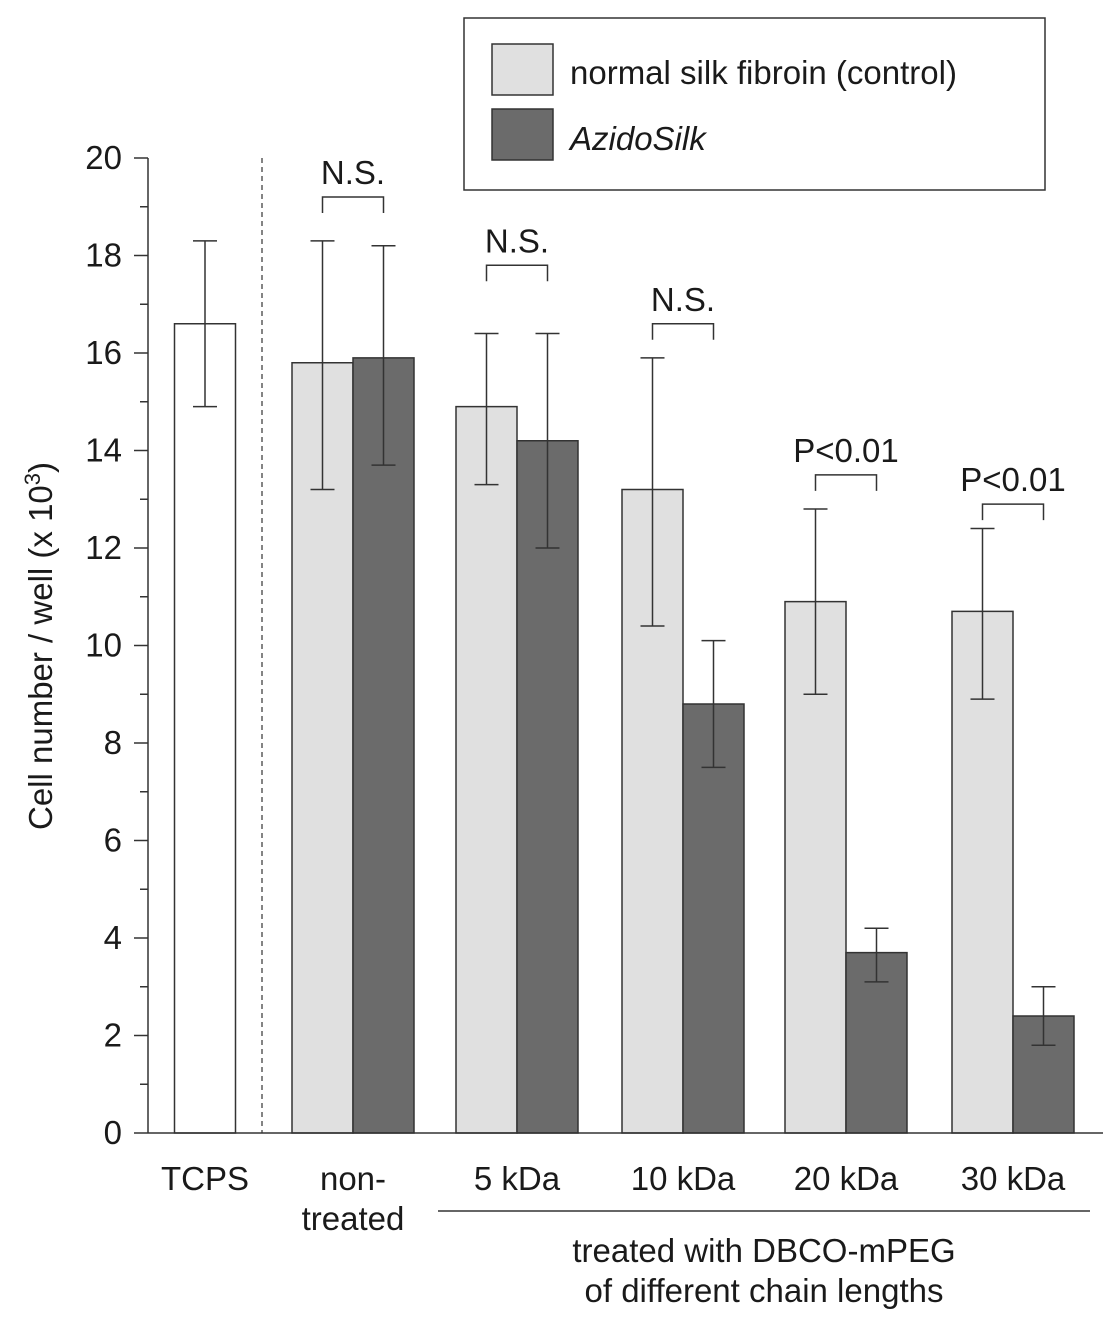 Image resolution: width=1120 pixels, height=1327 pixels. I want to click on bar-azidosilk-5-kda, so click(547, 787).